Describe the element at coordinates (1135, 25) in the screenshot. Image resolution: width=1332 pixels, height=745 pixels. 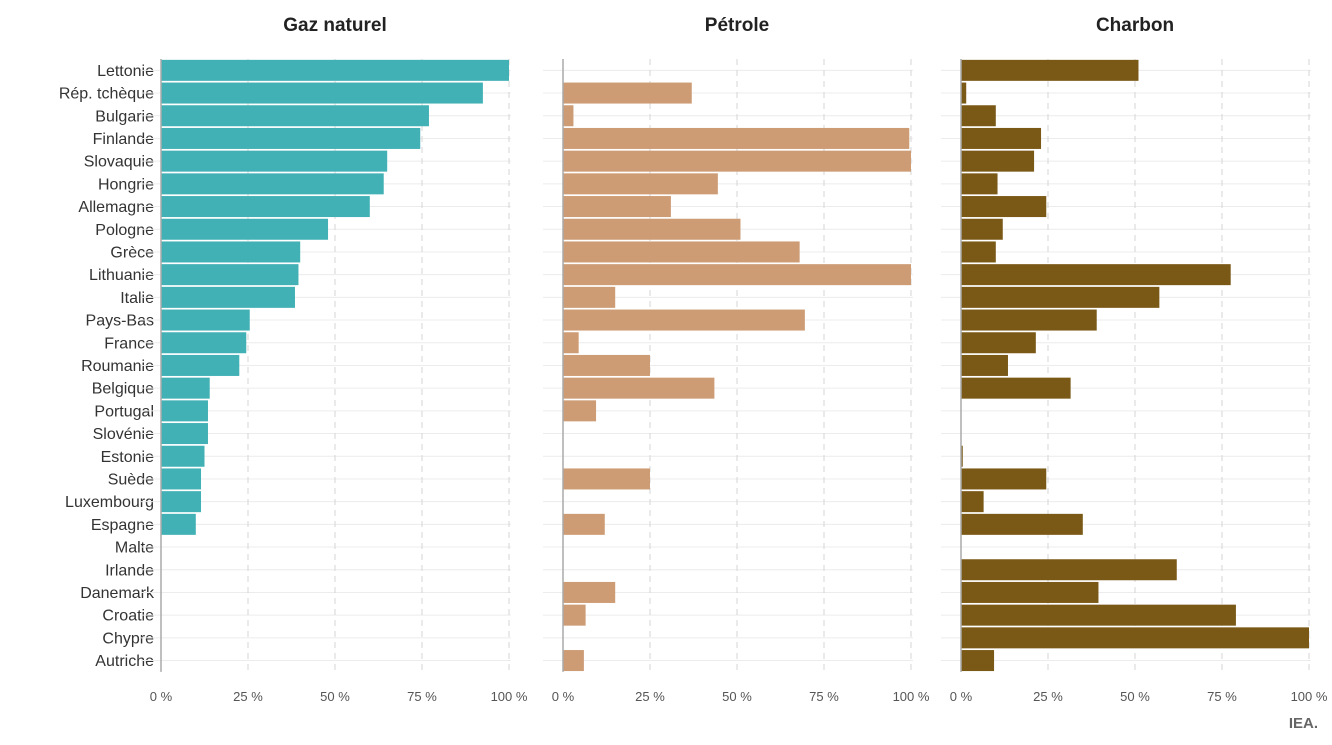
I see `panel-title: Charbon` at that location.